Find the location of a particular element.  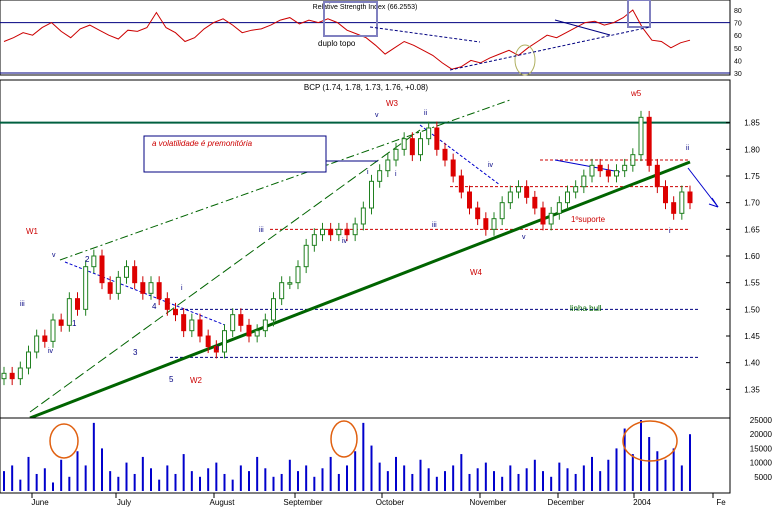

rsi-tick-label: 40 is located at coordinates (738, 61).